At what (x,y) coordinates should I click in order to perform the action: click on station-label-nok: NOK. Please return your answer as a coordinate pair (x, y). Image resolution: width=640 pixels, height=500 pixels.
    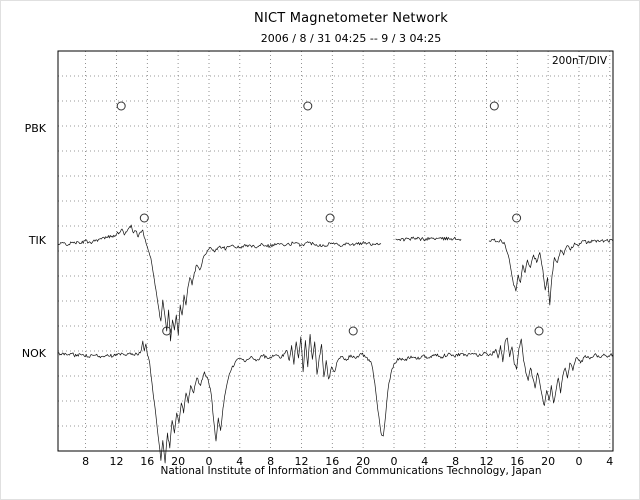
    Looking at the image, I should click on (34, 353).